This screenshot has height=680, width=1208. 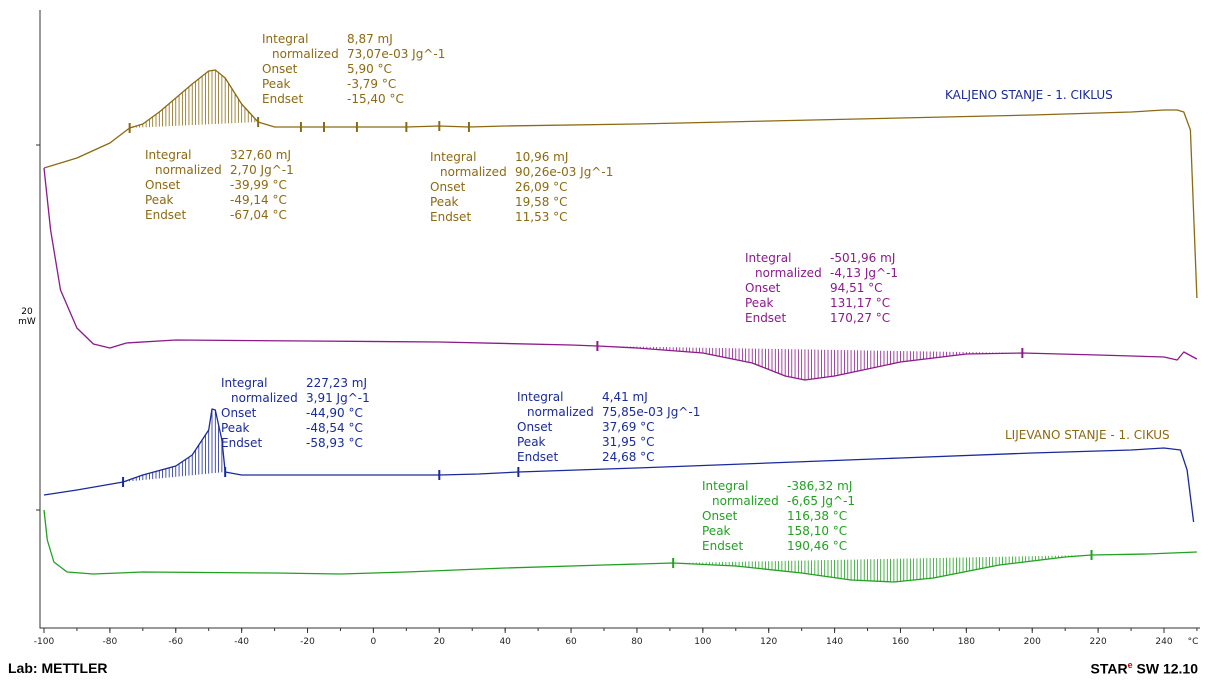 What do you see at coordinates (768, 642) in the screenshot?
I see `x-tick-label: 120` at bounding box center [768, 642].